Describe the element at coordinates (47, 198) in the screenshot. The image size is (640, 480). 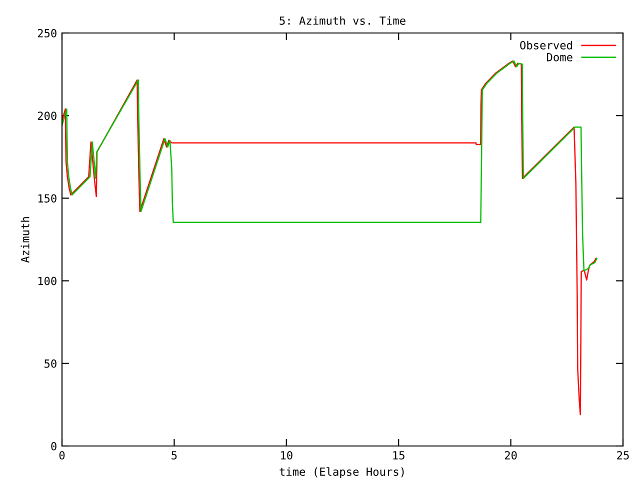
I see `y-tick-label: 150` at that location.